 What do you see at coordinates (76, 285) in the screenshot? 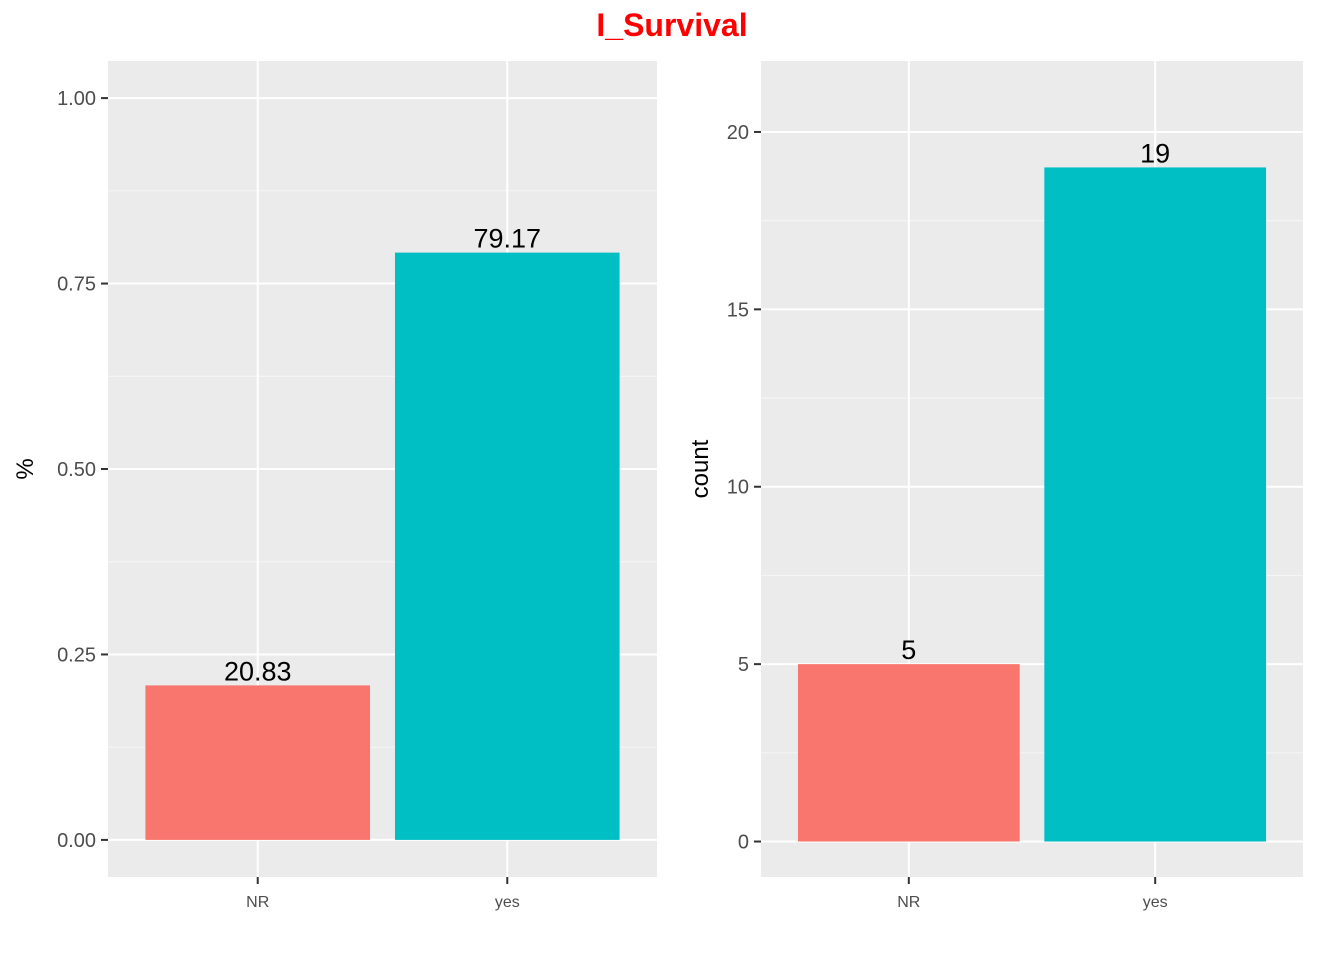
I see `y-tick-label: 0.75` at bounding box center [76, 285].